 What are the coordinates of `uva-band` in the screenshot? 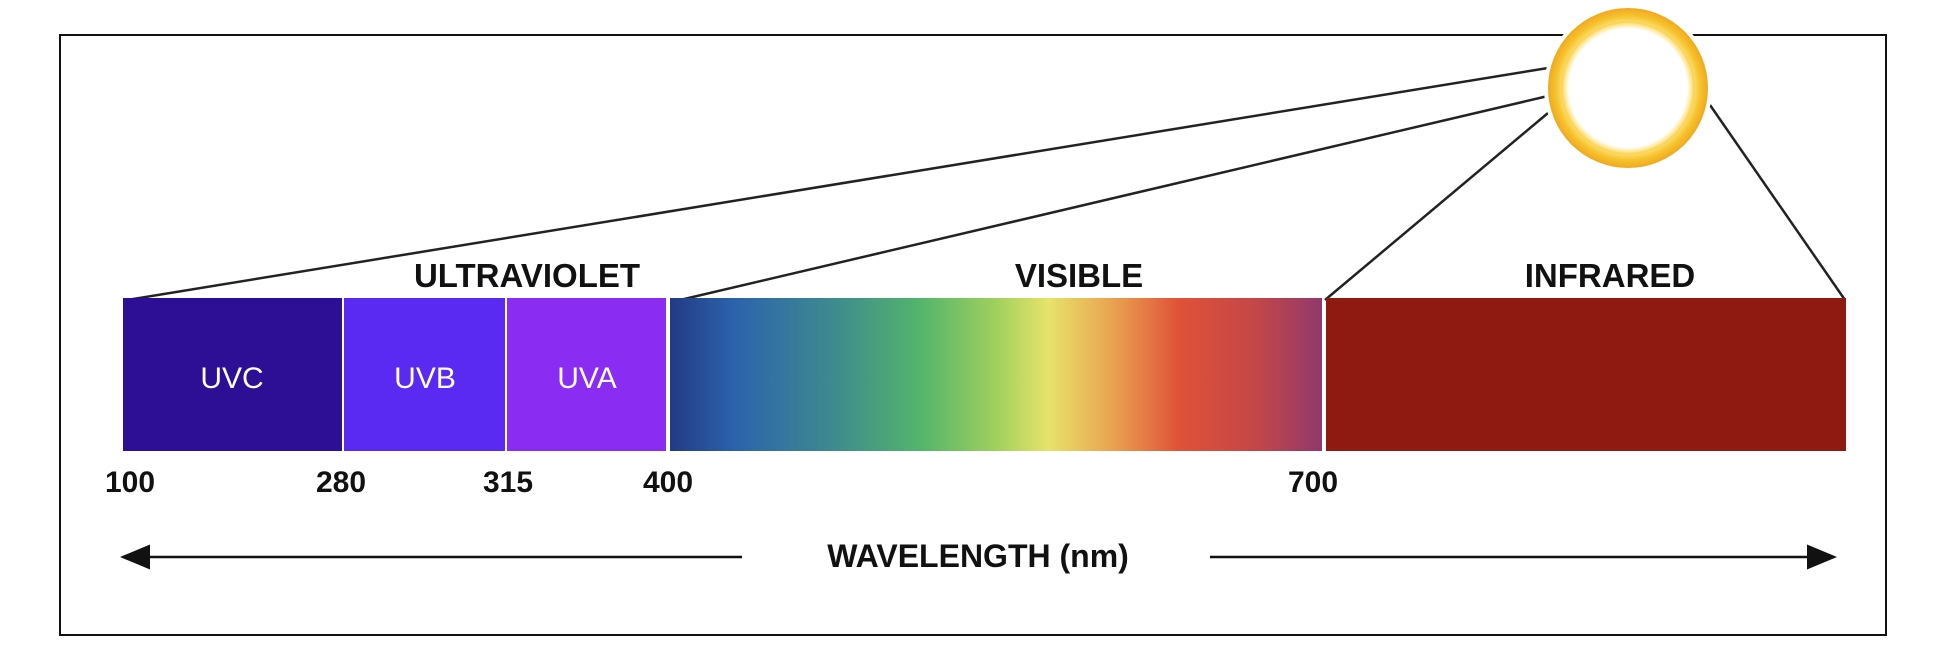 It's located at (586, 374).